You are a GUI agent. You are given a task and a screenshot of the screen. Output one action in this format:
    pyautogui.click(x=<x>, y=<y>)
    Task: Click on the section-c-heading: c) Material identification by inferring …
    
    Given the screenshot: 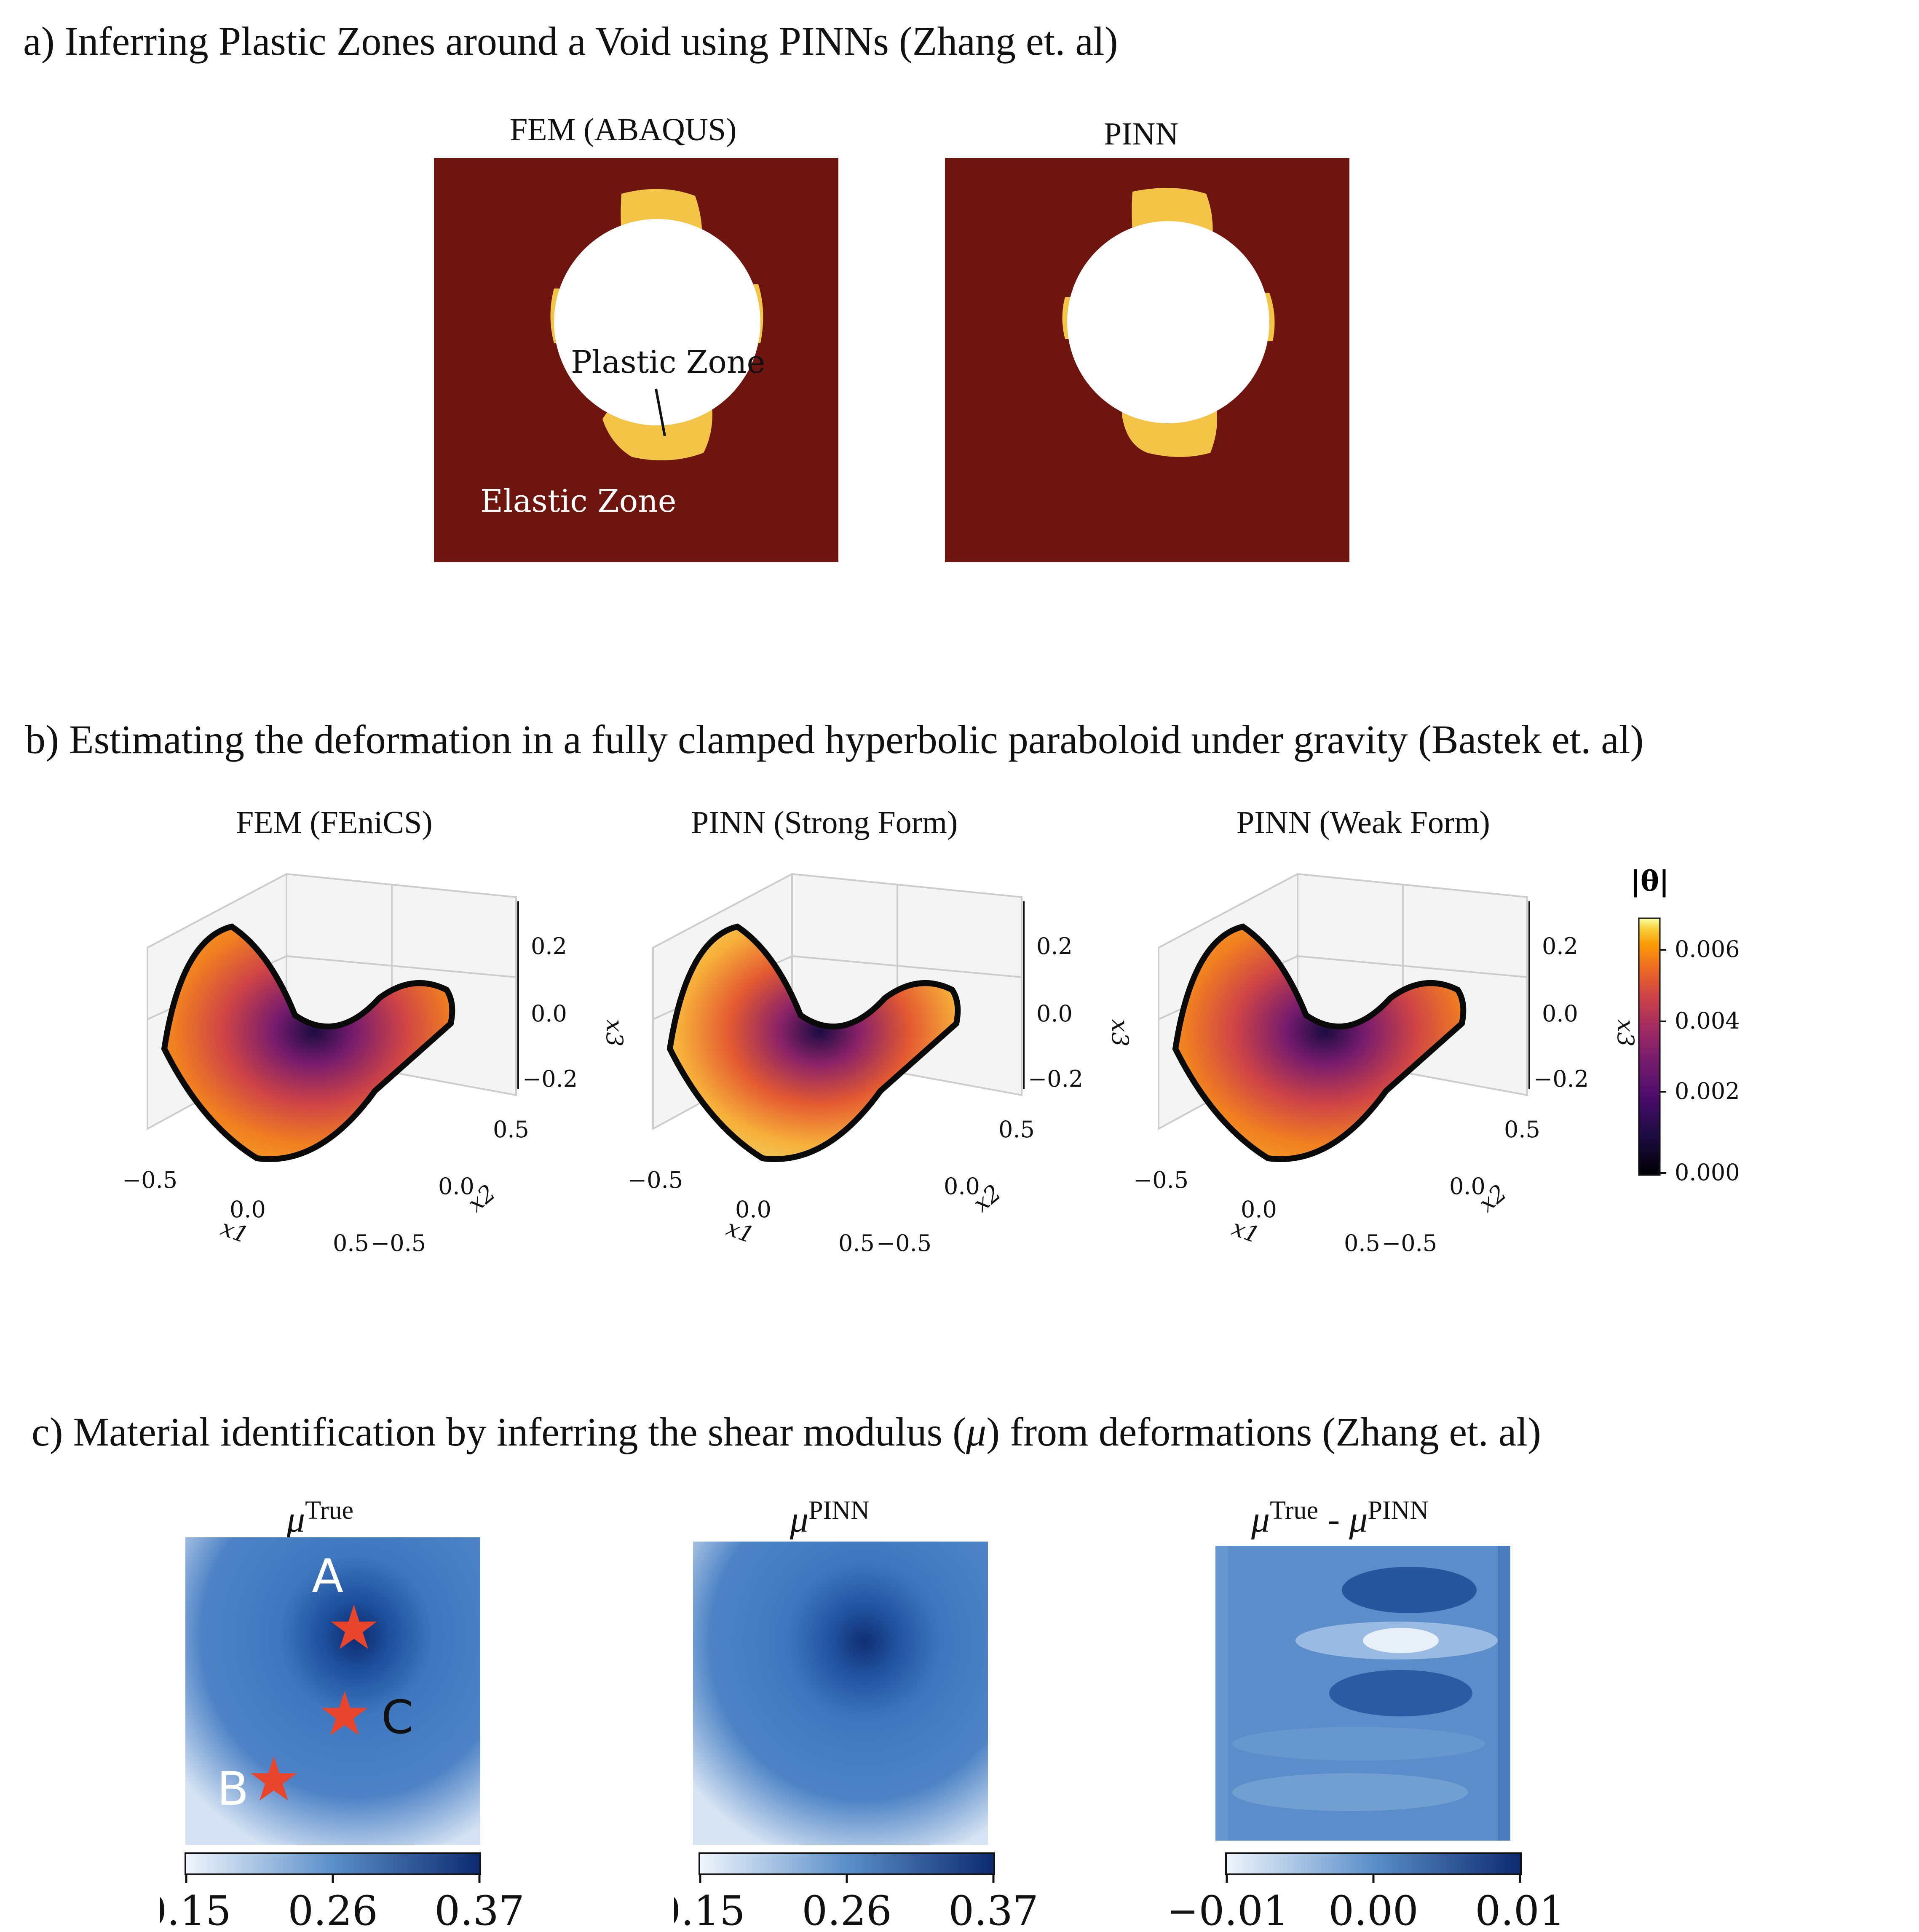 What is the action you would take?
    pyautogui.click(x=786, y=1432)
    